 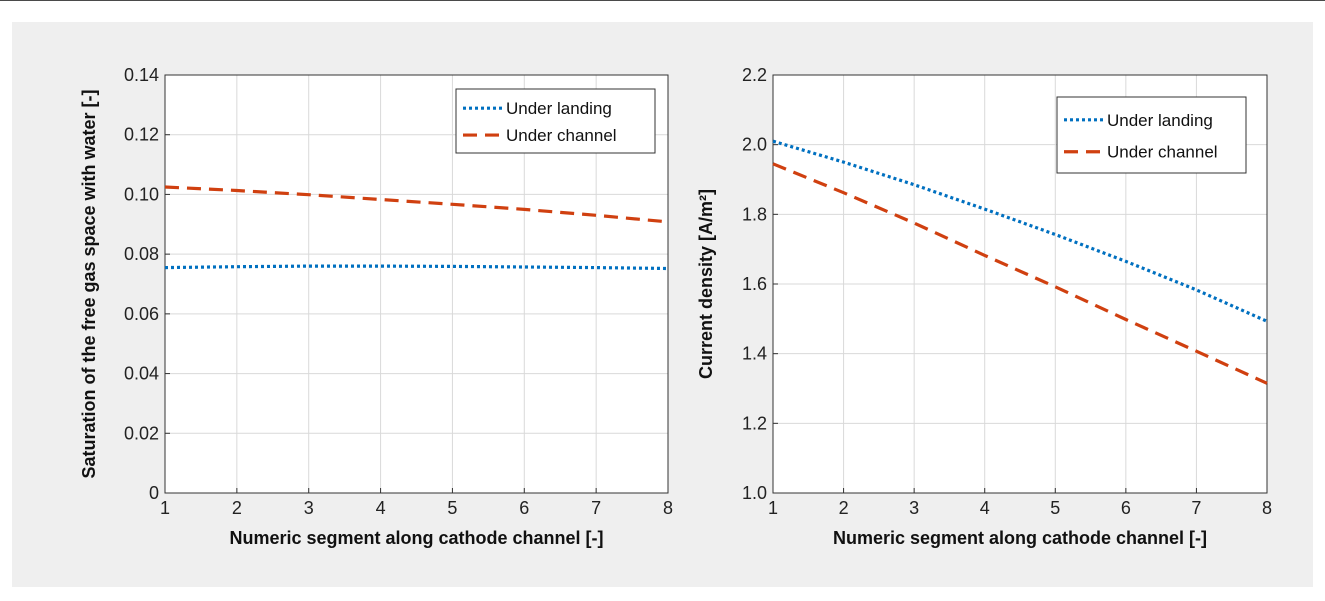 I want to click on series-line-under-landing, so click(x=1020, y=231).